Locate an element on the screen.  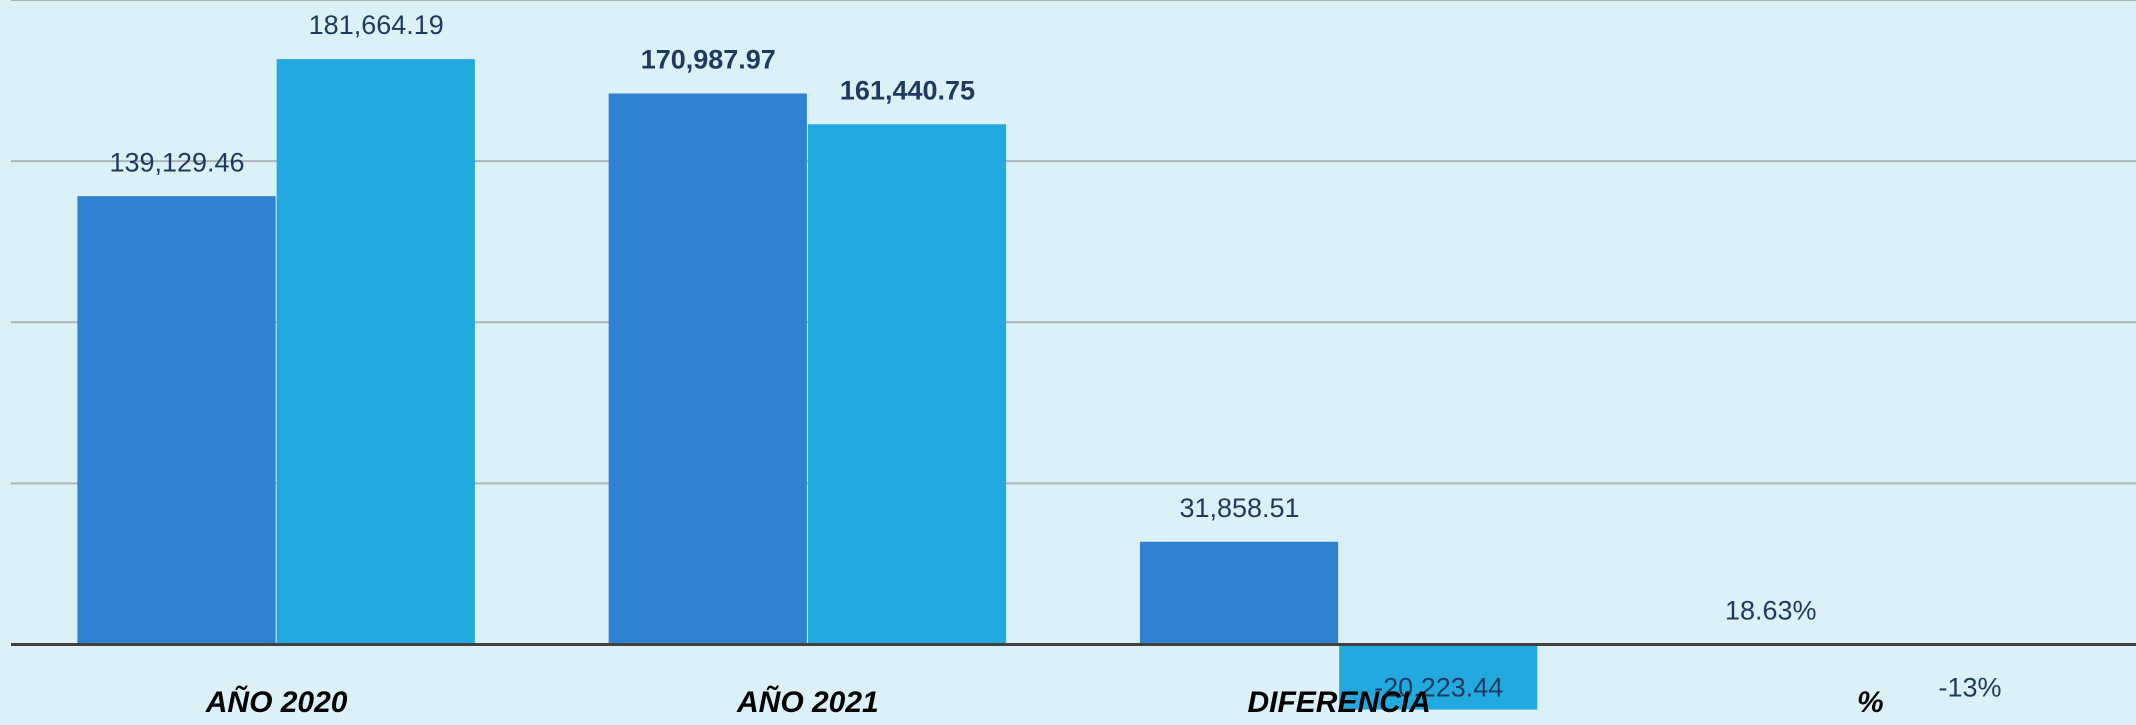
value-label: 139,129.46 is located at coordinates (176, 162).